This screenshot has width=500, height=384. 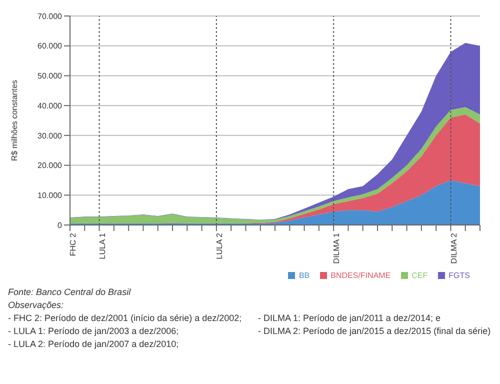 I want to click on text: - LULA 1: Período de jan/2003 a dez/2006;, so click(x=94, y=331).